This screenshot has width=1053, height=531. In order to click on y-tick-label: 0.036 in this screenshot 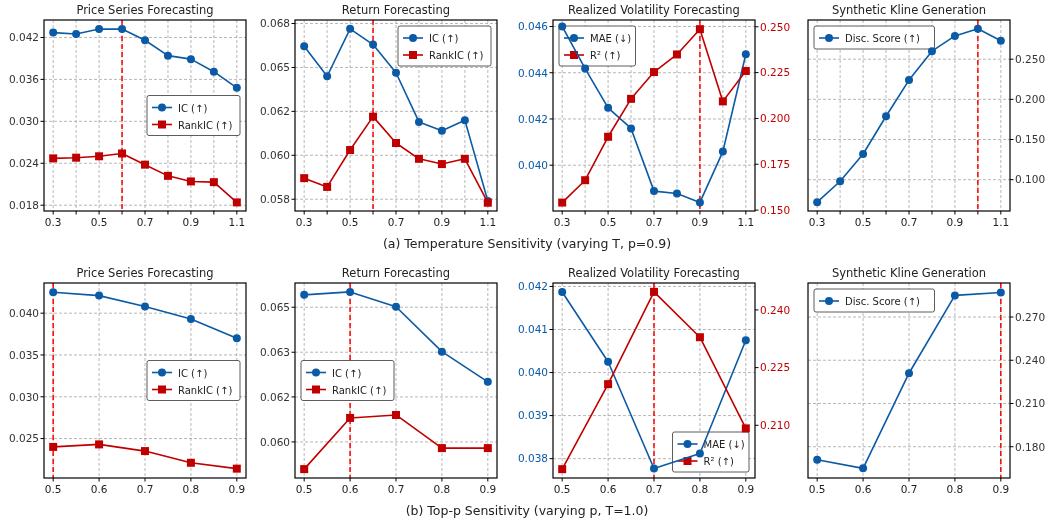, I will do `click(24, 79)`.